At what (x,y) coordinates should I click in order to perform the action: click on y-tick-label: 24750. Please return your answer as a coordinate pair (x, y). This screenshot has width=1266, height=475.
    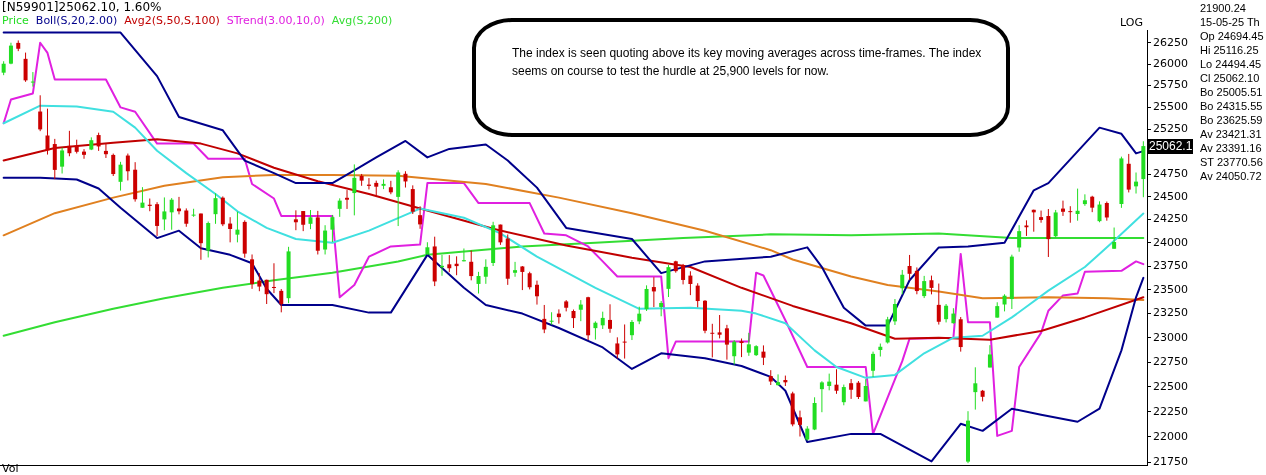
    Looking at the image, I should click on (1170, 173).